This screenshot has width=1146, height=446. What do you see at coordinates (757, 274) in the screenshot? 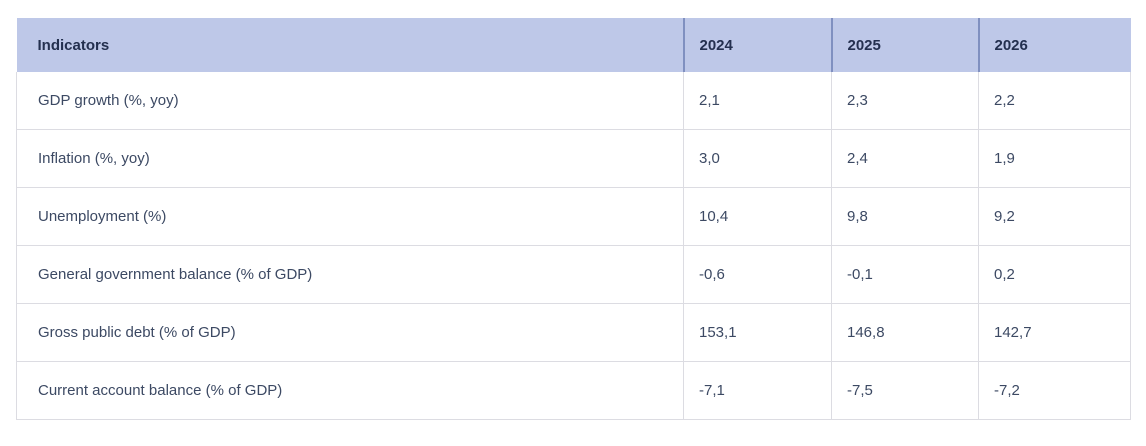
I see `value-cell: -0,6` at bounding box center [757, 274].